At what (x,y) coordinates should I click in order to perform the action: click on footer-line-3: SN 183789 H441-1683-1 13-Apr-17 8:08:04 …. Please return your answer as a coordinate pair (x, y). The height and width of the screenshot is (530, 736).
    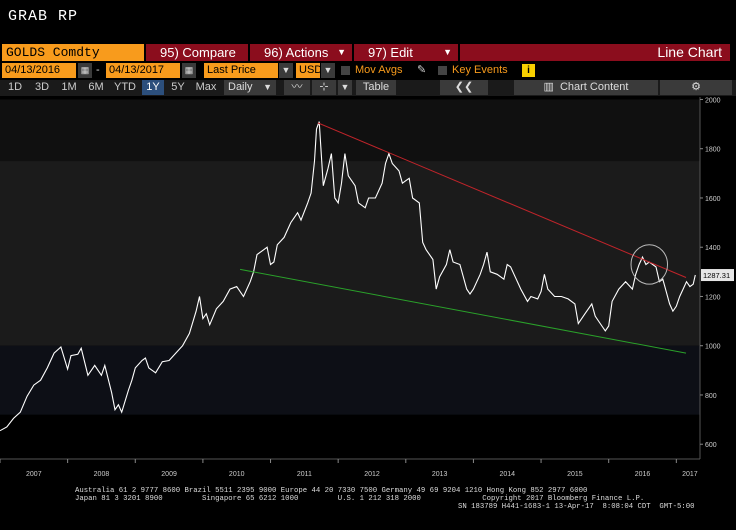
    Looking at the image, I should click on (576, 507).